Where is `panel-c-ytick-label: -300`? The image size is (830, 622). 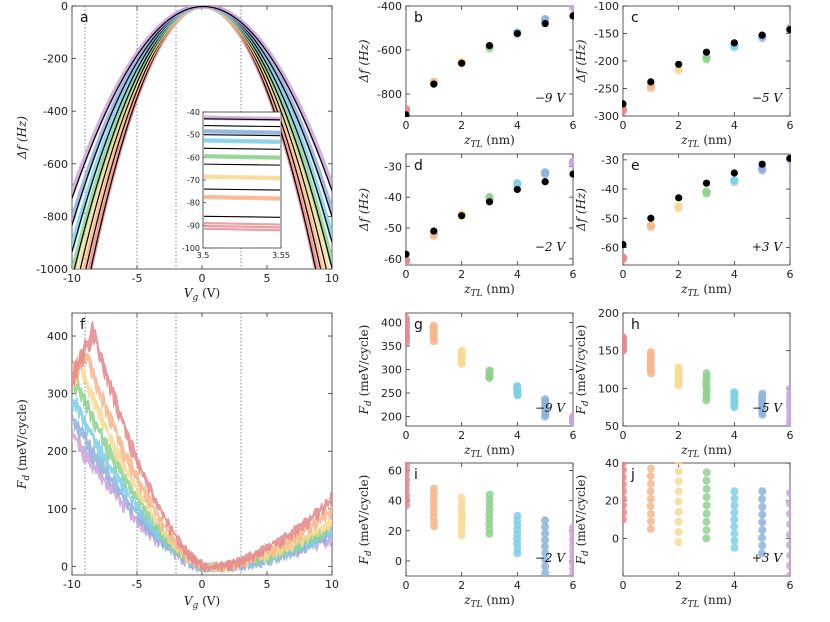 panel-c-ytick-label: -300 is located at coordinates (606, 116).